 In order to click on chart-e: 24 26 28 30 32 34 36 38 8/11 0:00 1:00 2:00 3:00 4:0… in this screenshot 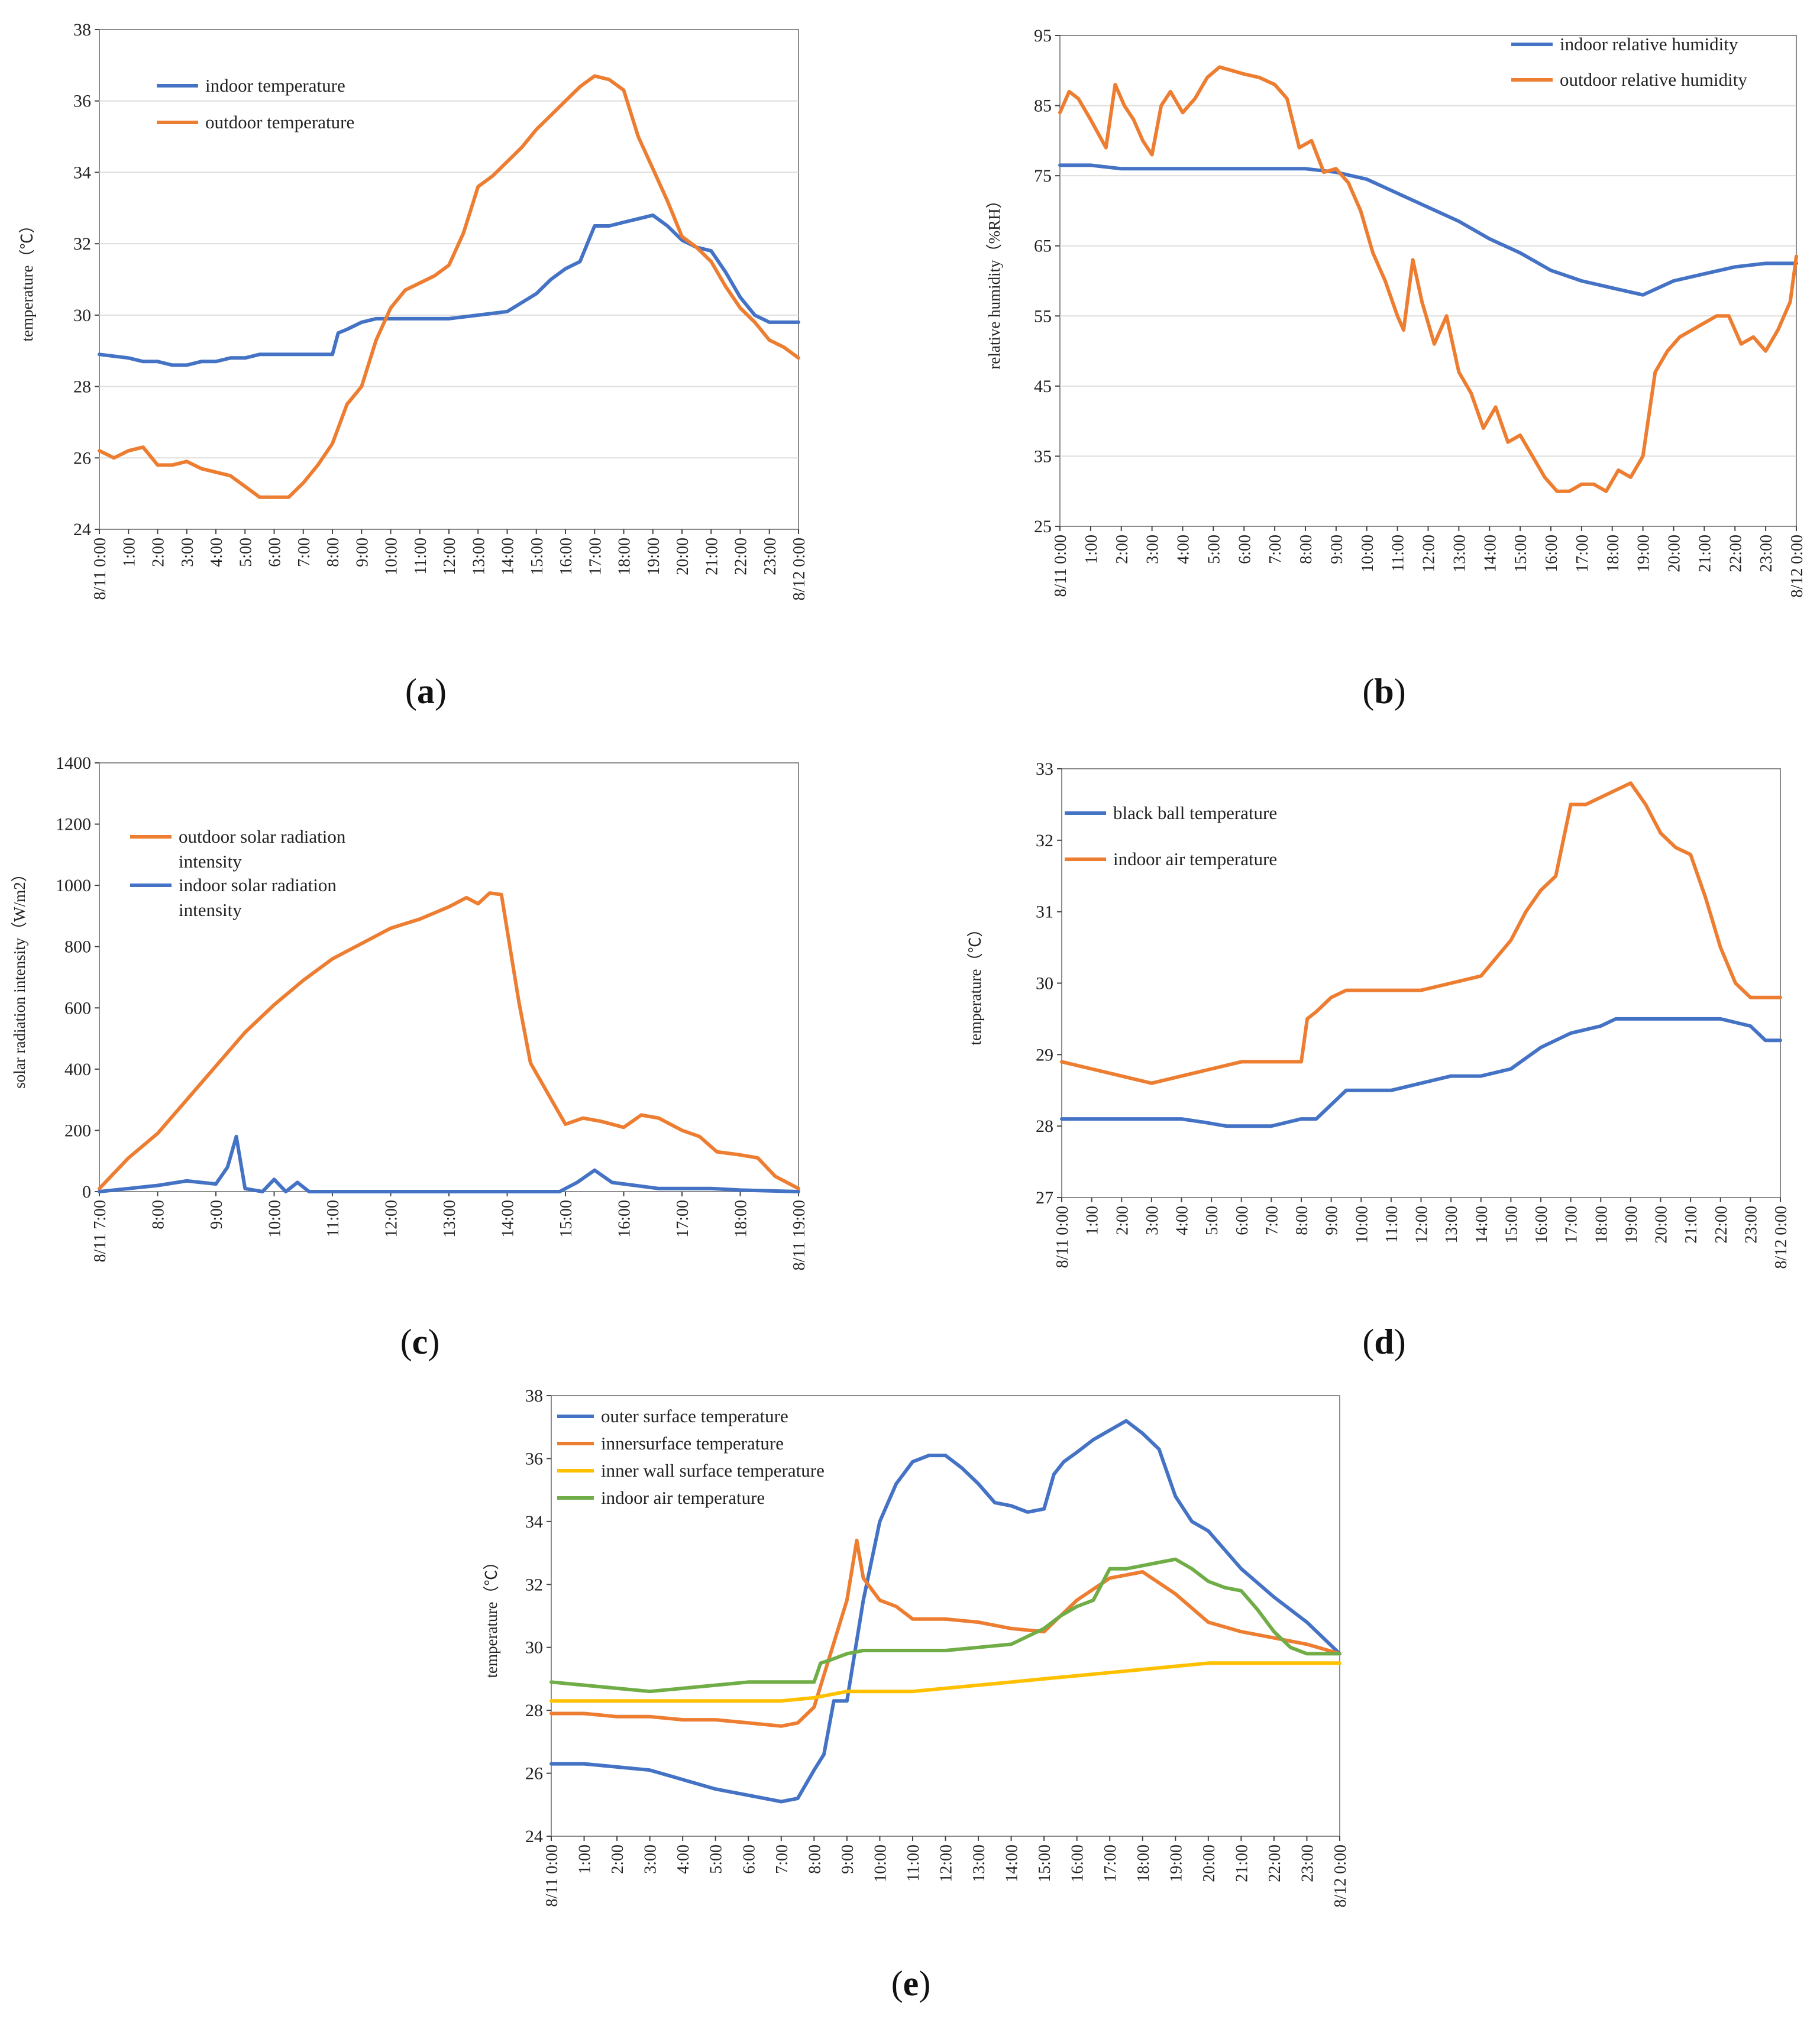, I will do `click(916, 1647)`.